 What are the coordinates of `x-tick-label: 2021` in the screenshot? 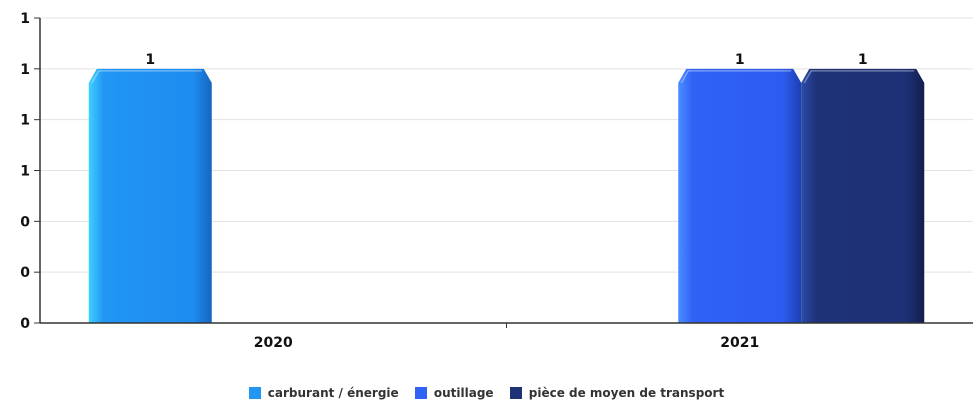 It's located at (739, 343).